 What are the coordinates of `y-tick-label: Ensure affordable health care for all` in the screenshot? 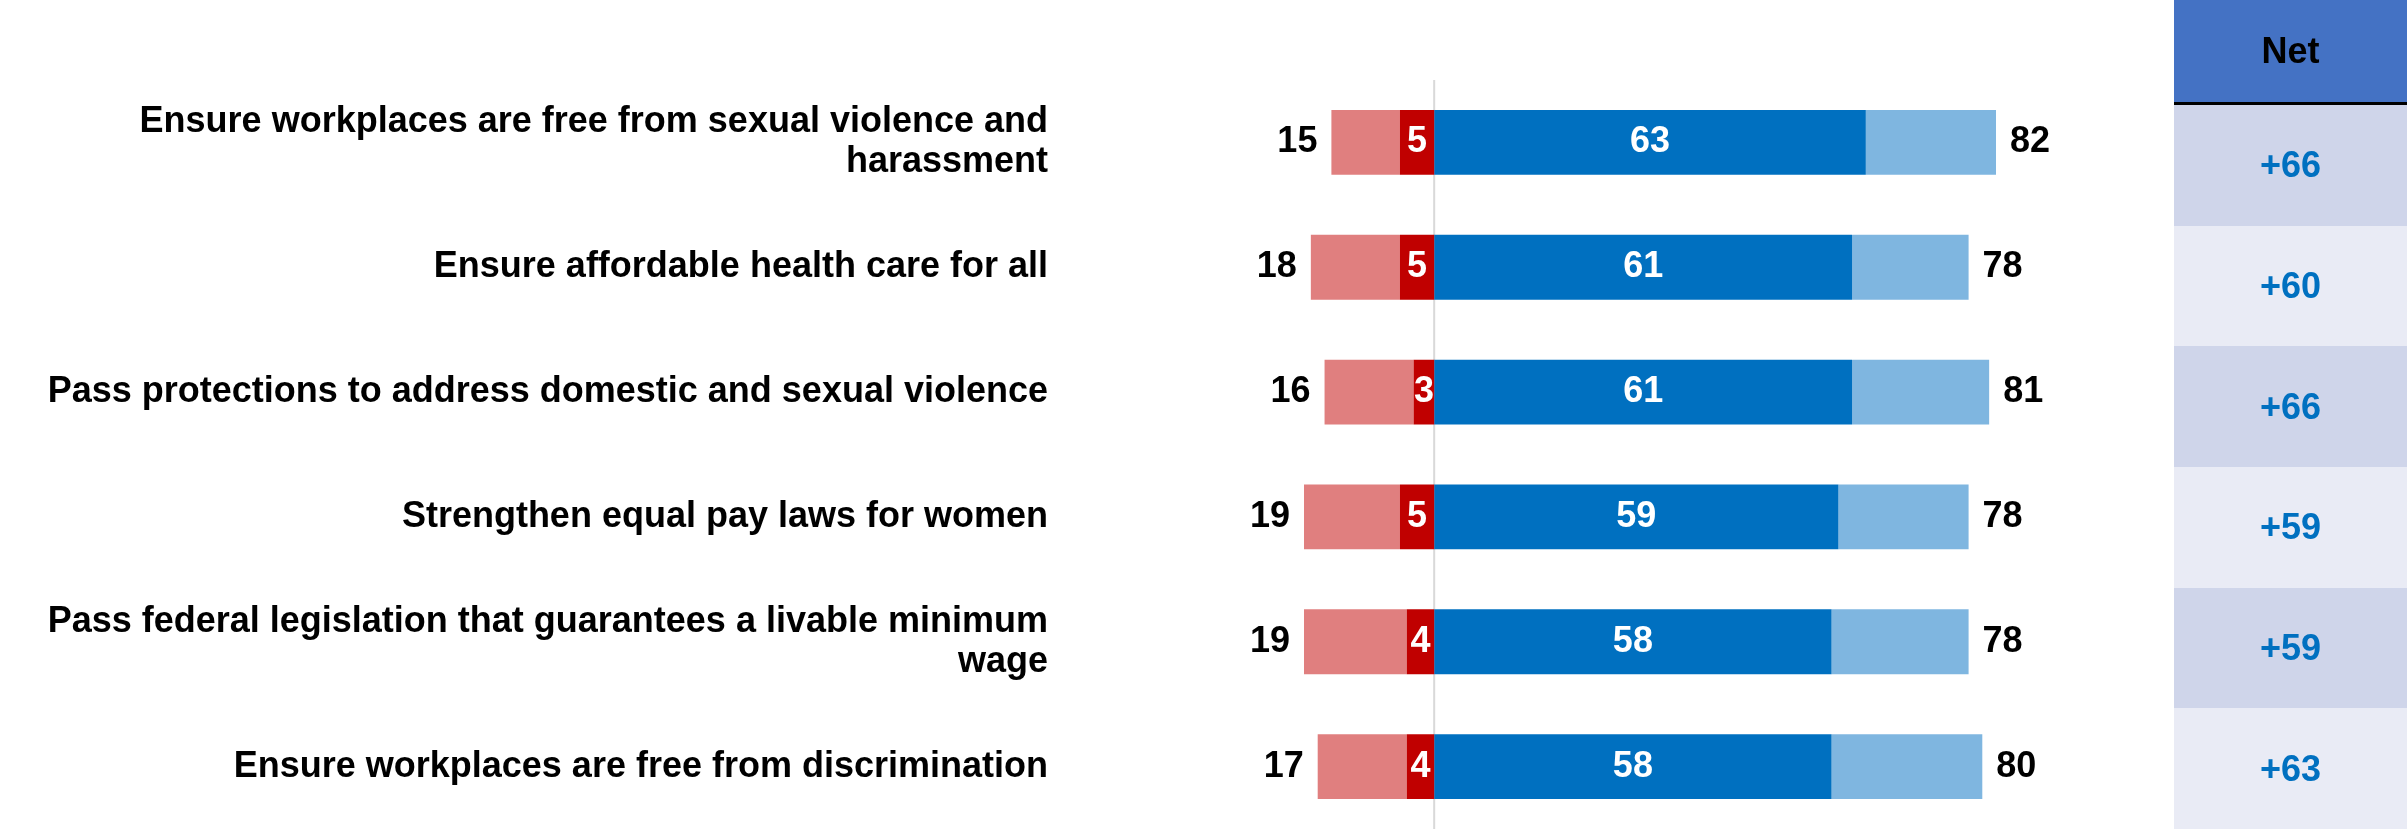 It's located at (740, 265).